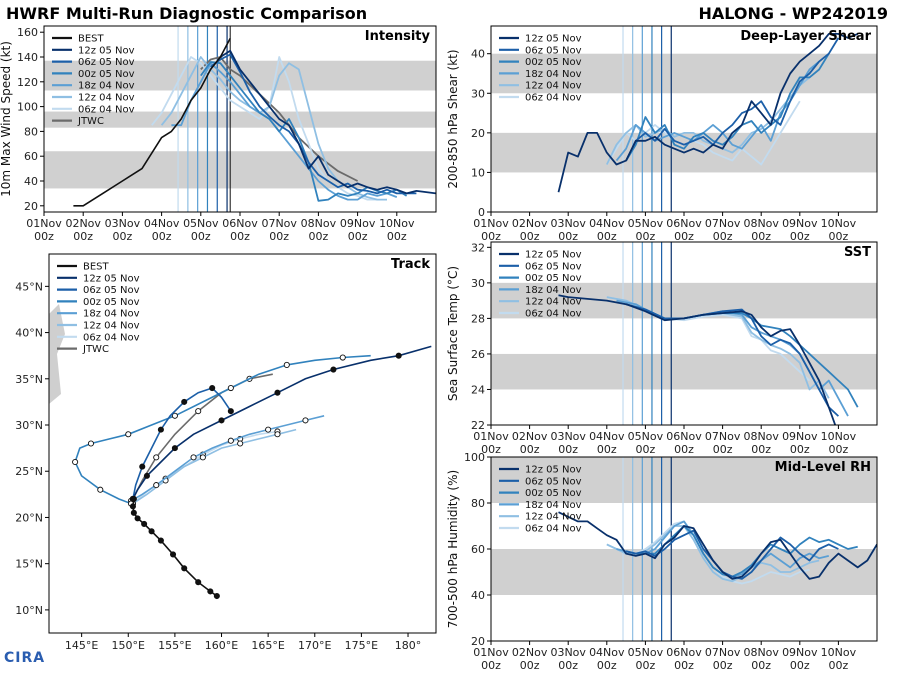 Image resolution: width=900 pixels, height=675 pixels. What do you see at coordinates (29, 610) in the screenshot?
I see `y-tick-label: 10°N` at bounding box center [29, 610].